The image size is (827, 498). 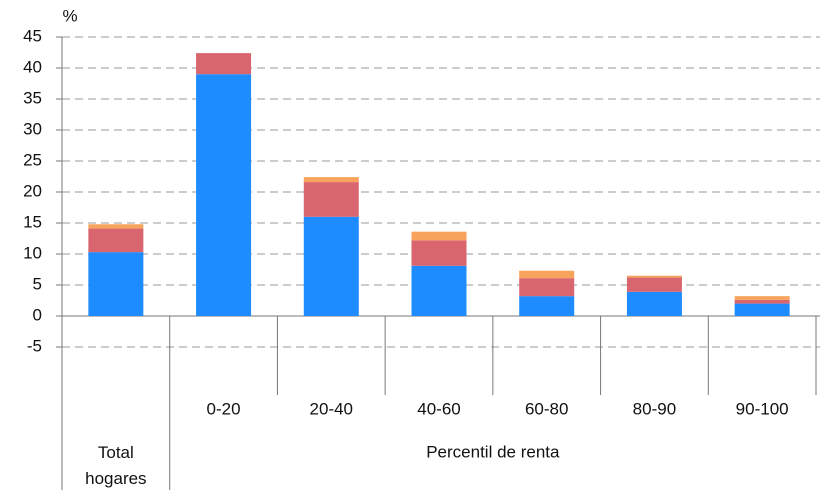 I want to click on y-tick-label: 45, so click(x=32, y=35).